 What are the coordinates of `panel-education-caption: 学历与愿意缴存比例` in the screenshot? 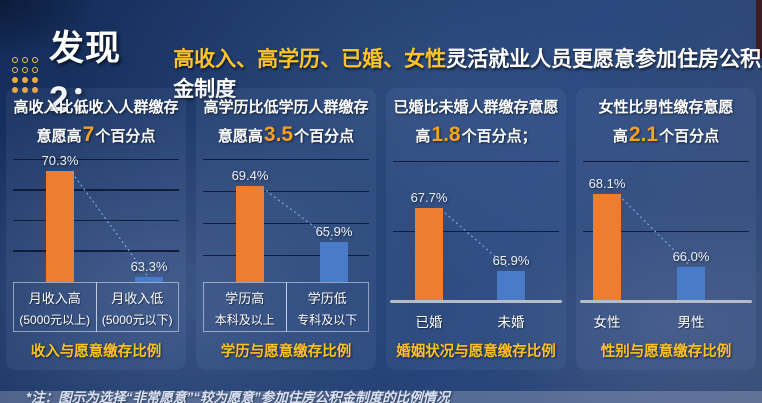 It's located at (286, 352).